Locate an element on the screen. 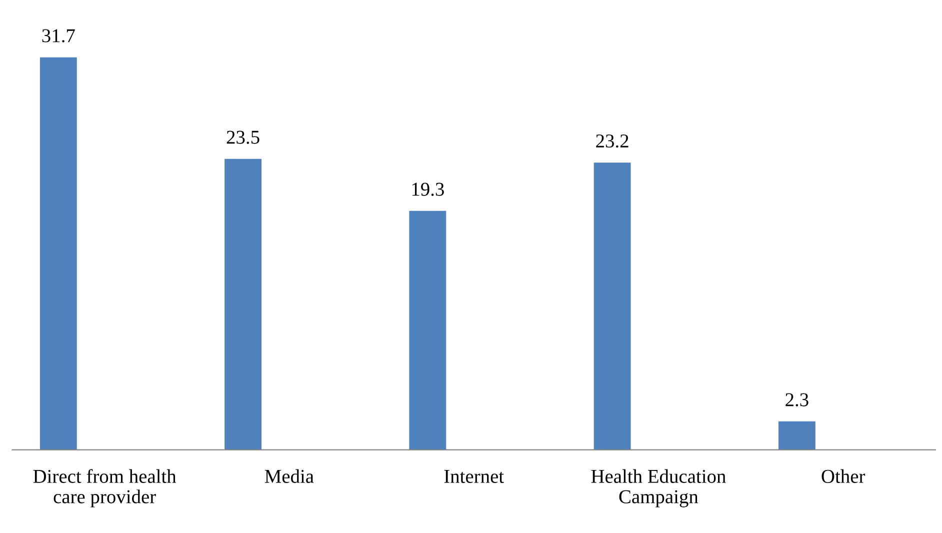 The image size is (942, 533). data-label: 23.2 is located at coordinates (612, 141).